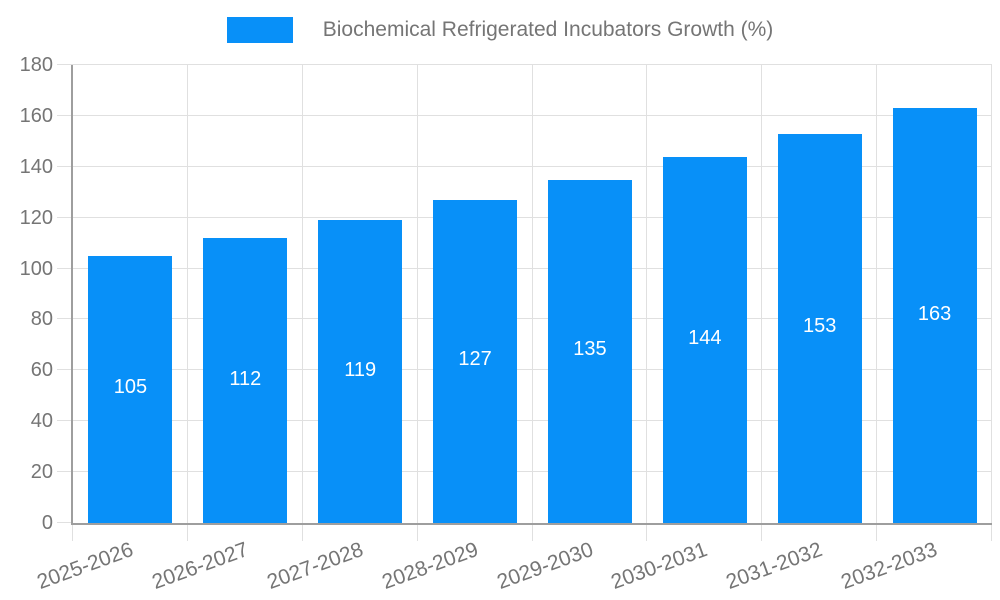 Image resolution: width=1000 pixels, height=600 pixels. I want to click on y-axis-tick-label: 100, so click(36, 268).